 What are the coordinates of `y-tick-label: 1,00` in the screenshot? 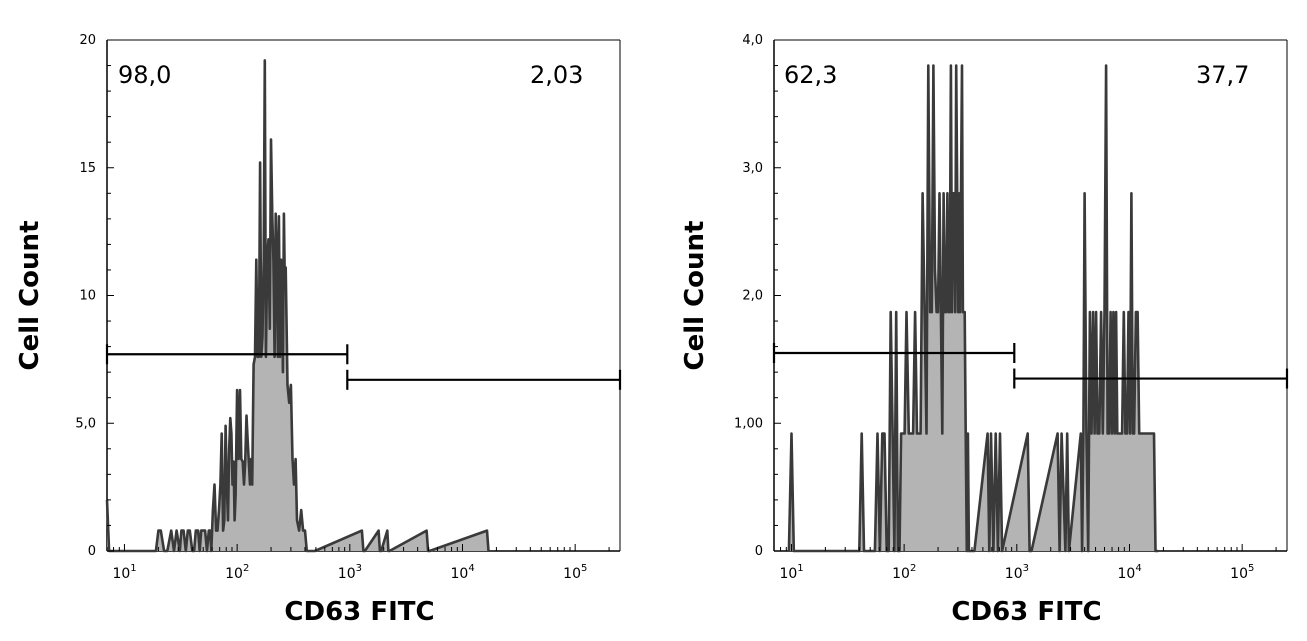 It's located at (748, 423).